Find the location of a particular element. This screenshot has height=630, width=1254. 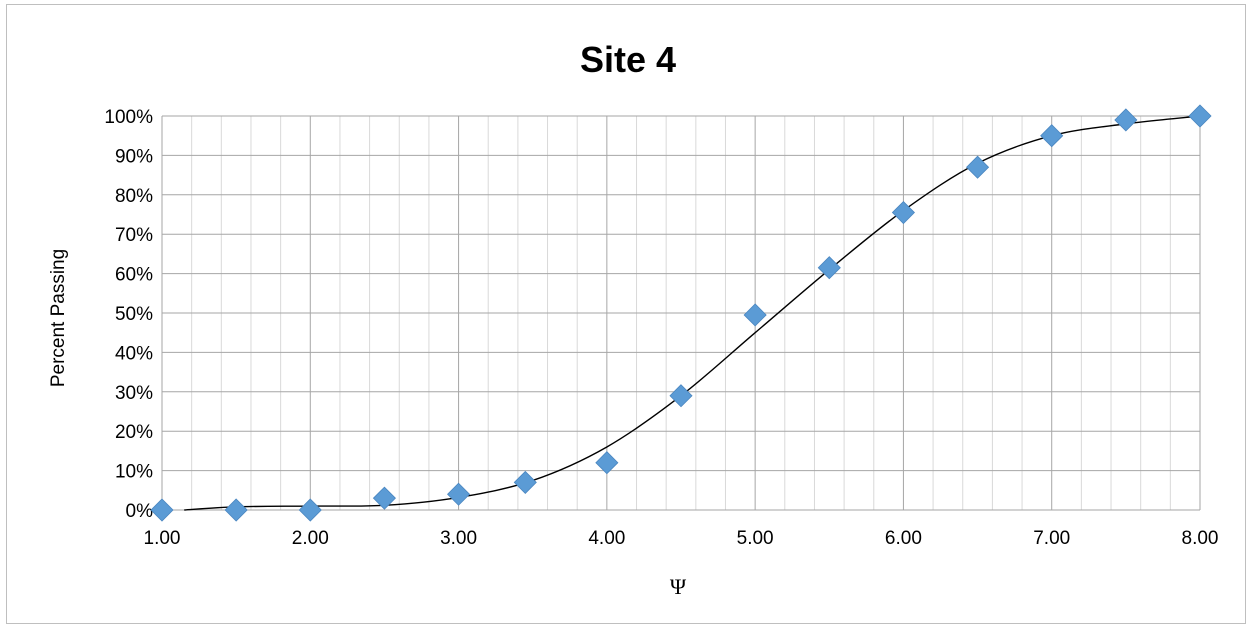

y-tick-label: 20% is located at coordinates (134, 432).